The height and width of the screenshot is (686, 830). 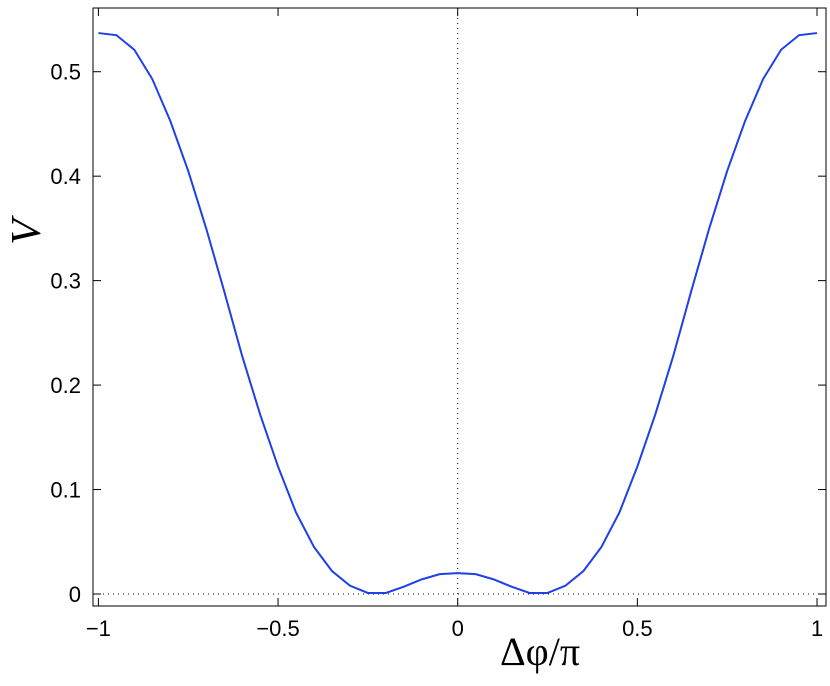 What do you see at coordinates (65, 176) in the screenshot?
I see `y-tick-label: 0.4` at bounding box center [65, 176].